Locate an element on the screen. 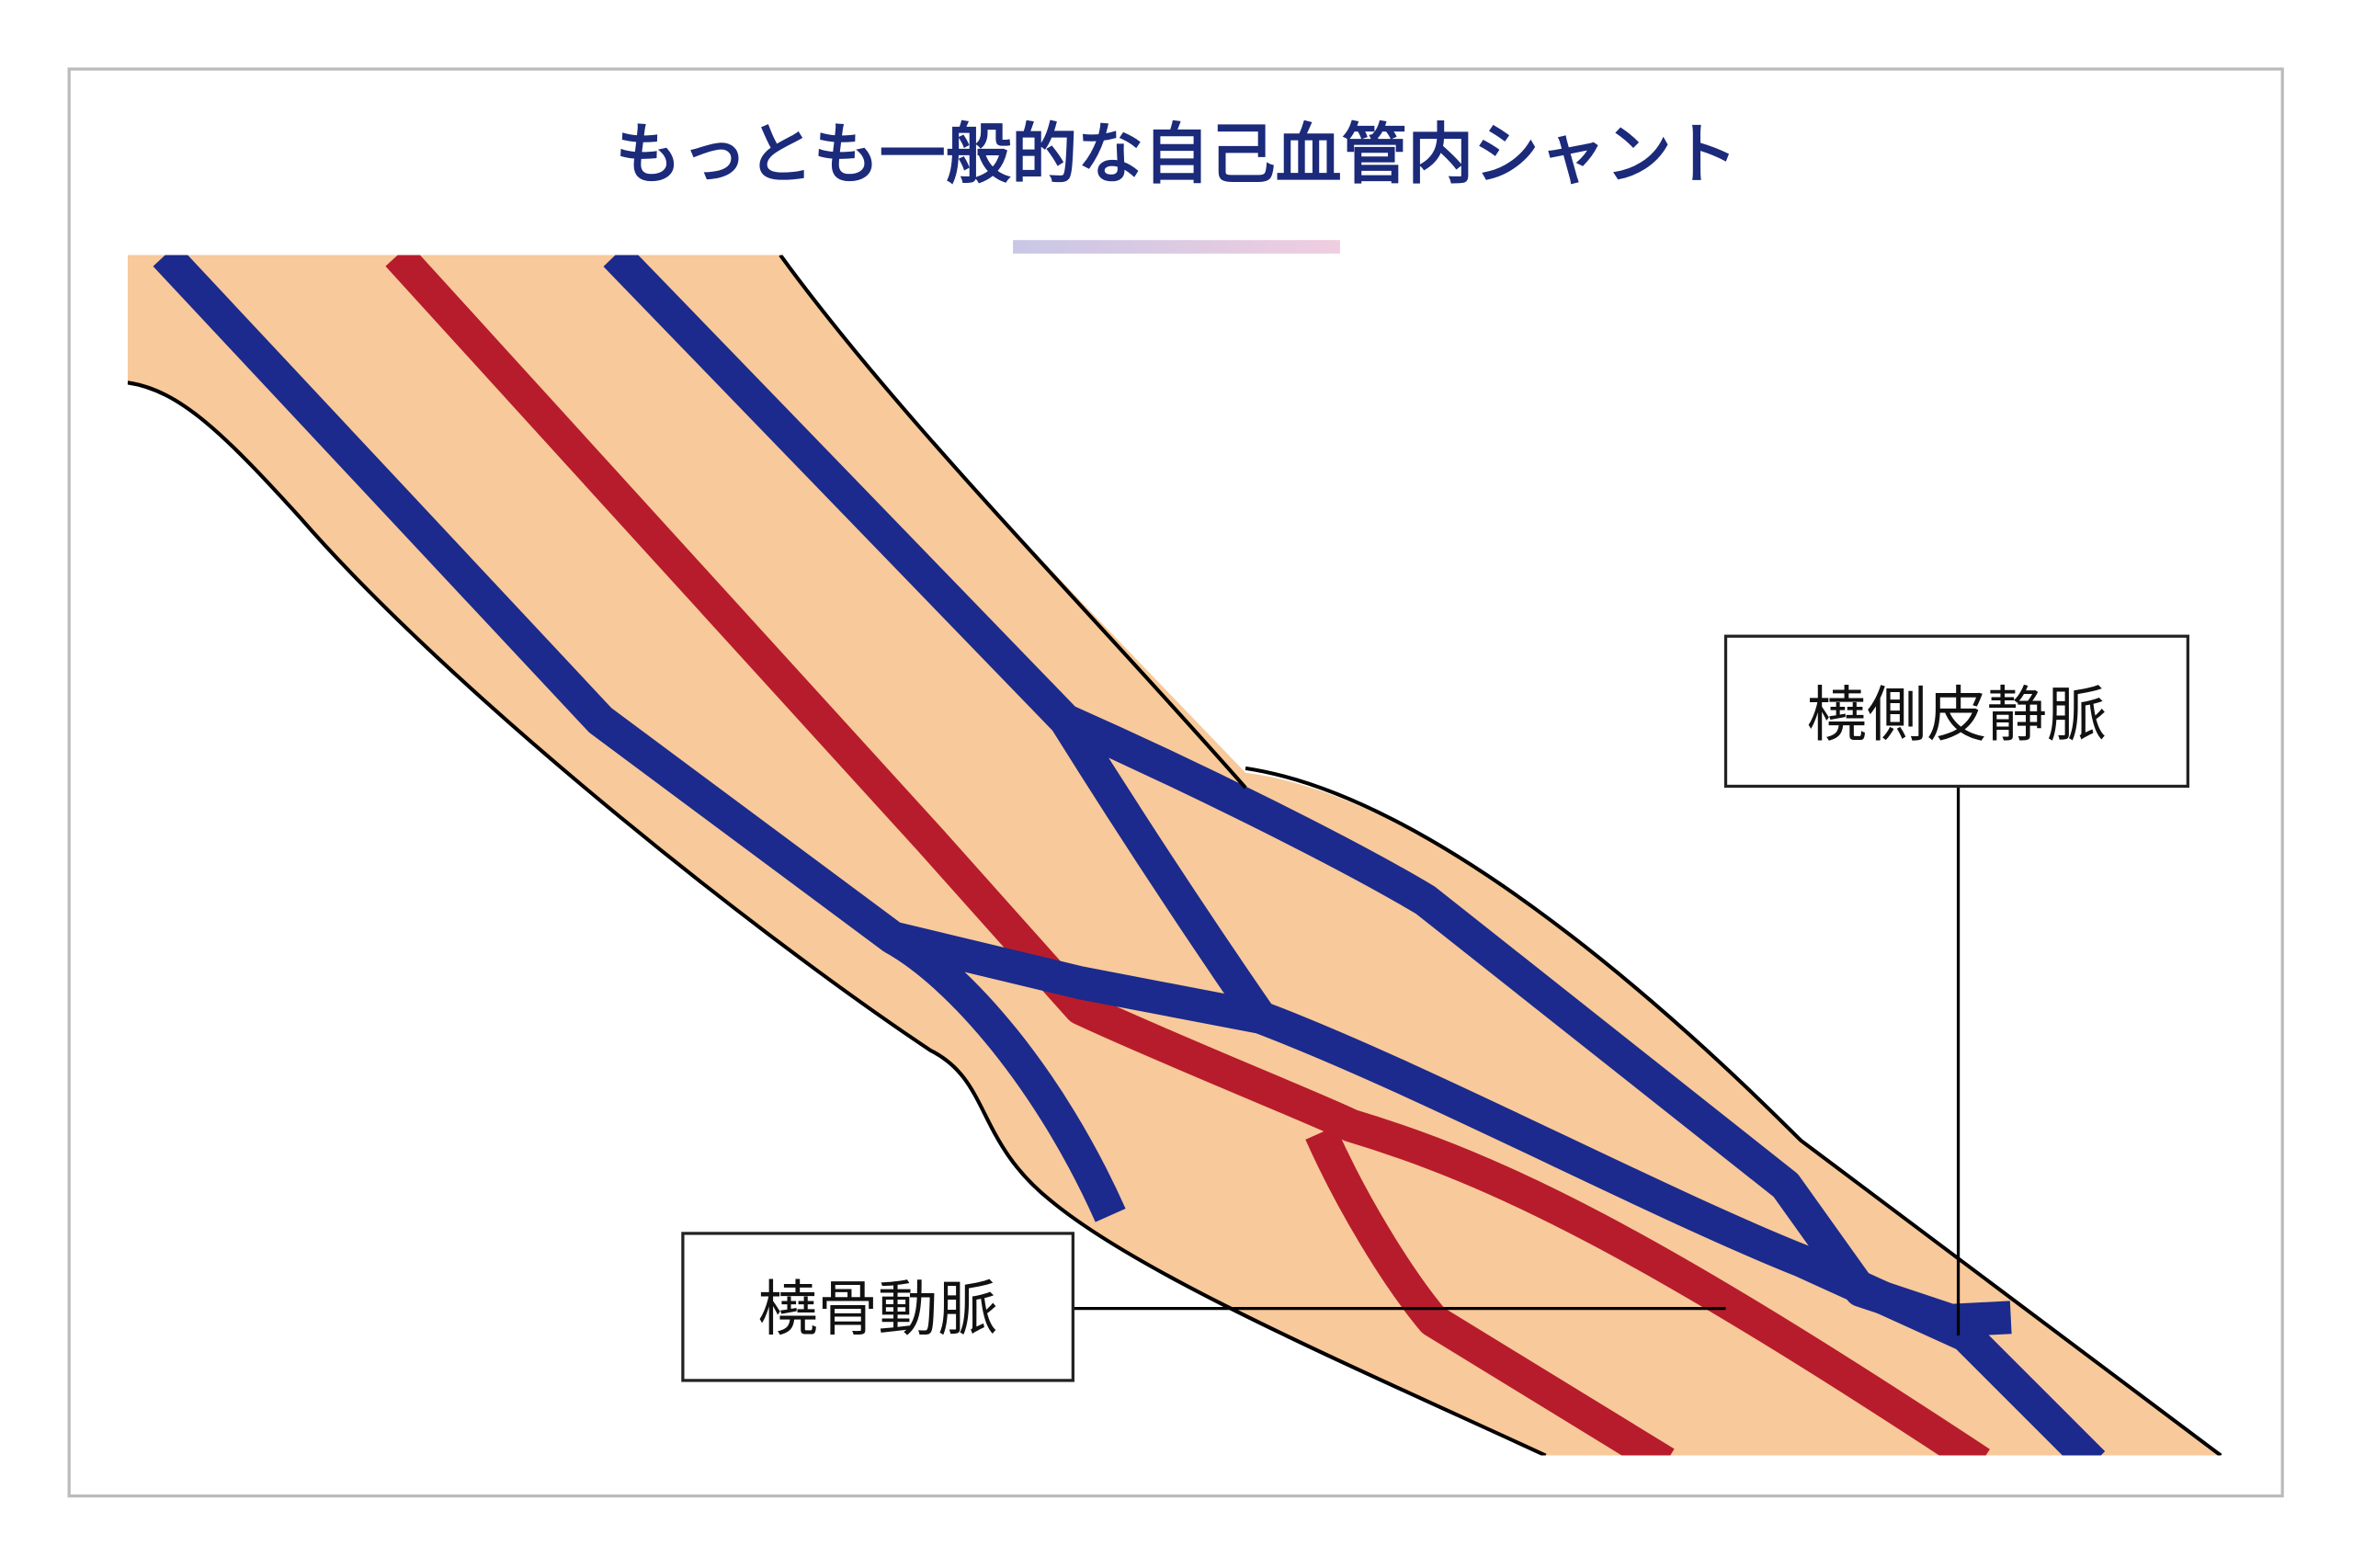 This screenshot has height=1568, width=2353. label: 橈側皮静脈 is located at coordinates (1957, 715).